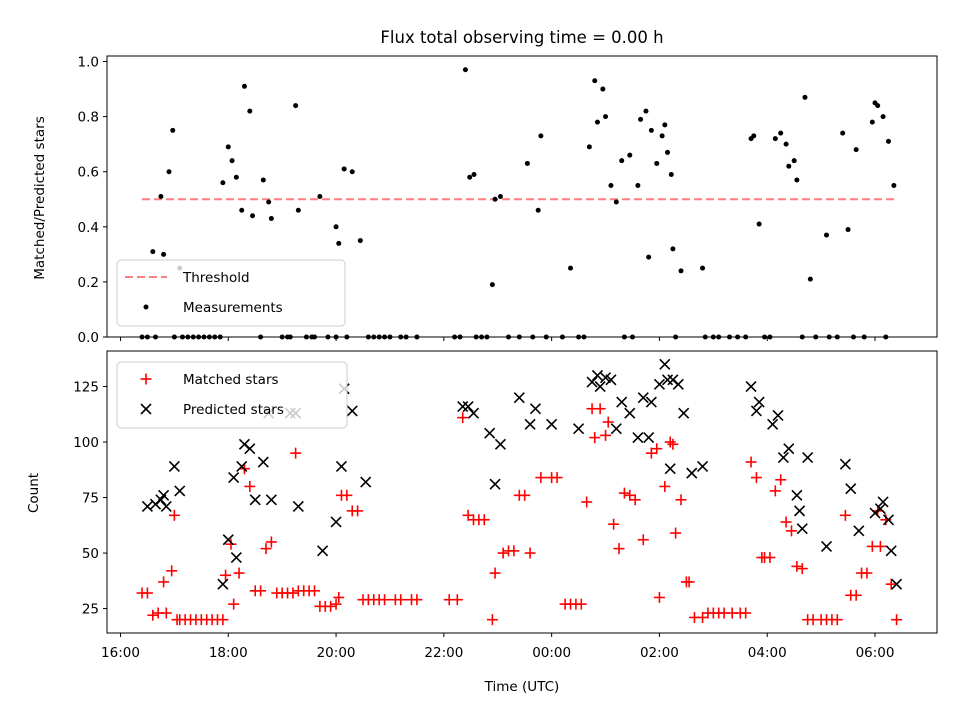 The height and width of the screenshot is (720, 960). What do you see at coordinates (88, 173) in the screenshot?
I see `ratio-y-tick-label: 0.6` at bounding box center [88, 173].